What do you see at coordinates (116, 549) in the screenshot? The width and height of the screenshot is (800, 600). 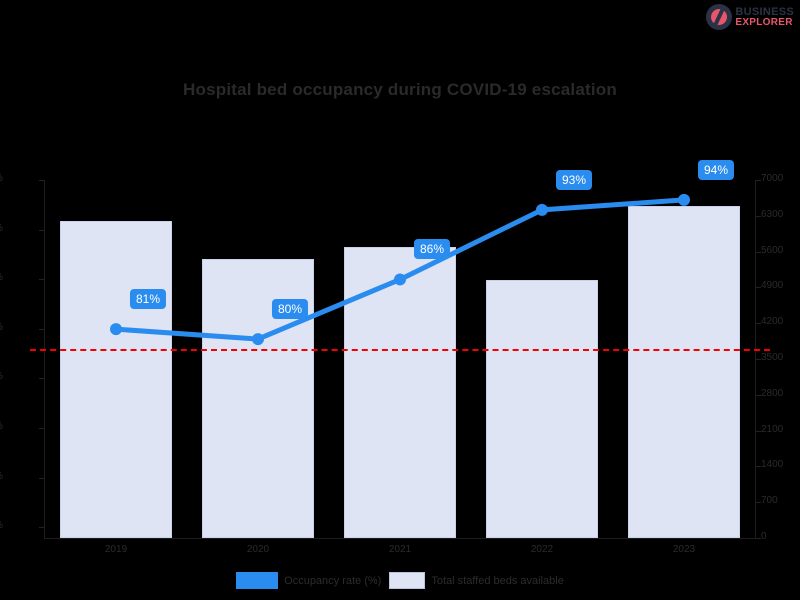 I see `x-axis-label-2019: 2019` at bounding box center [116, 549].